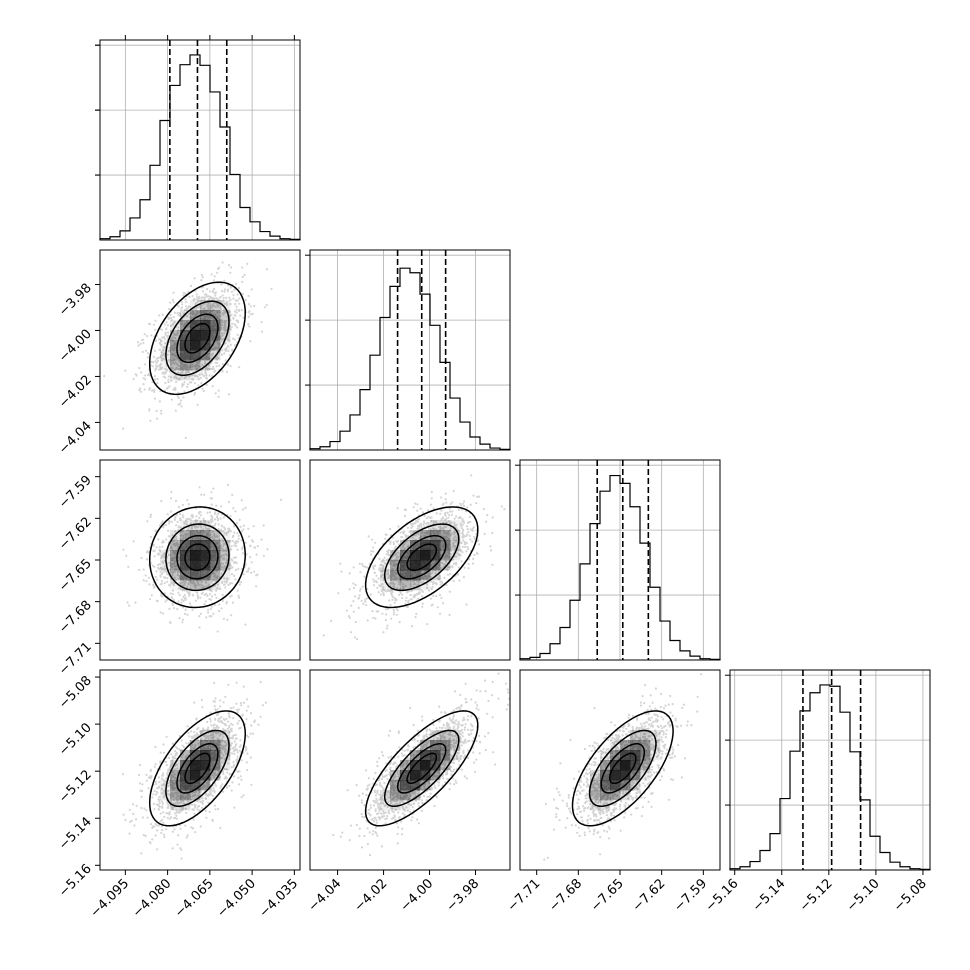 Image resolution: width=970 pixels, height=970 pixels. What do you see at coordinates (75, 492) in the screenshot?
I see `y-tick-label: −7.59` at bounding box center [75, 492].